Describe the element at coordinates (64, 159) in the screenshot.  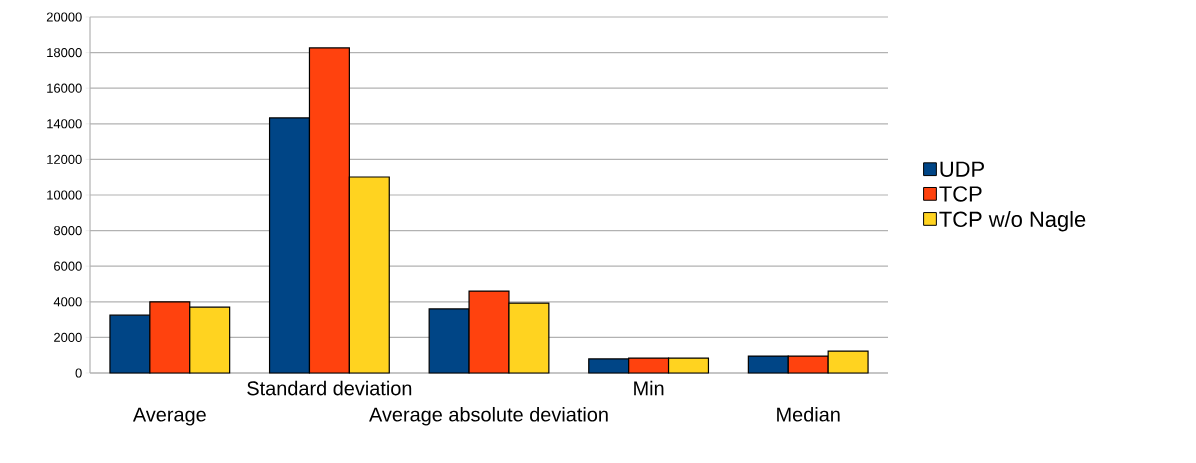
I see `y-tick-label: 12000` at that location.